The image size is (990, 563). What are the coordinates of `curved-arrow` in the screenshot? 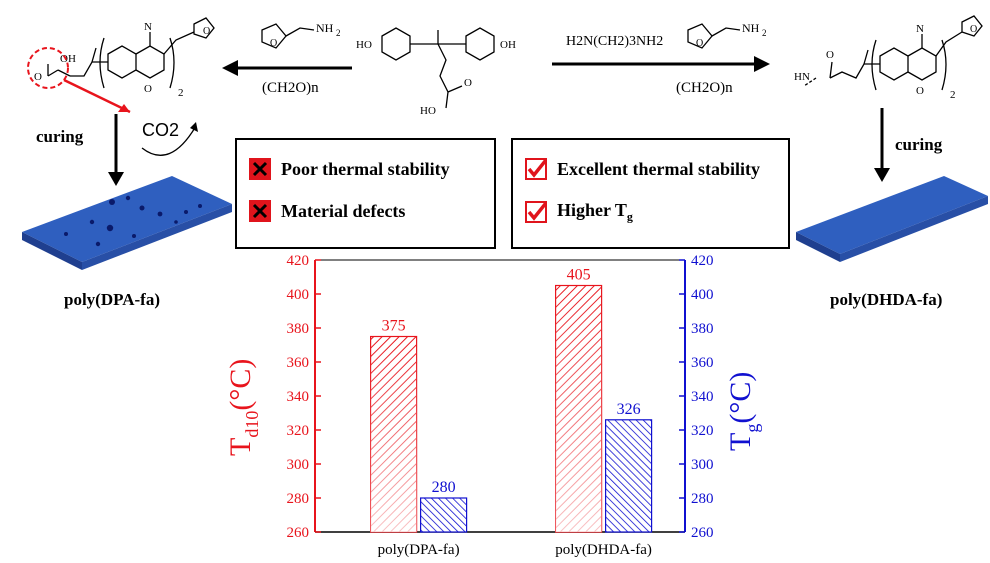 It's located at (169, 140).